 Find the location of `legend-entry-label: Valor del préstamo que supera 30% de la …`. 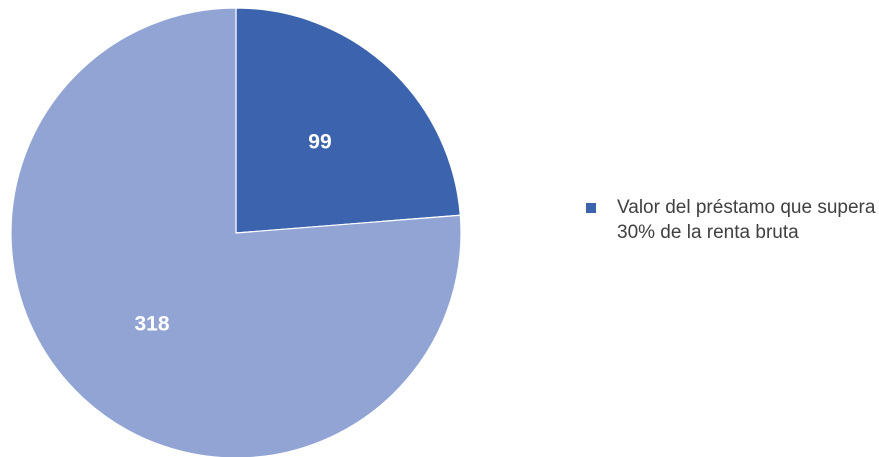

legend-entry-label: Valor del préstamo que supera 30% de la … is located at coordinates (746, 220).